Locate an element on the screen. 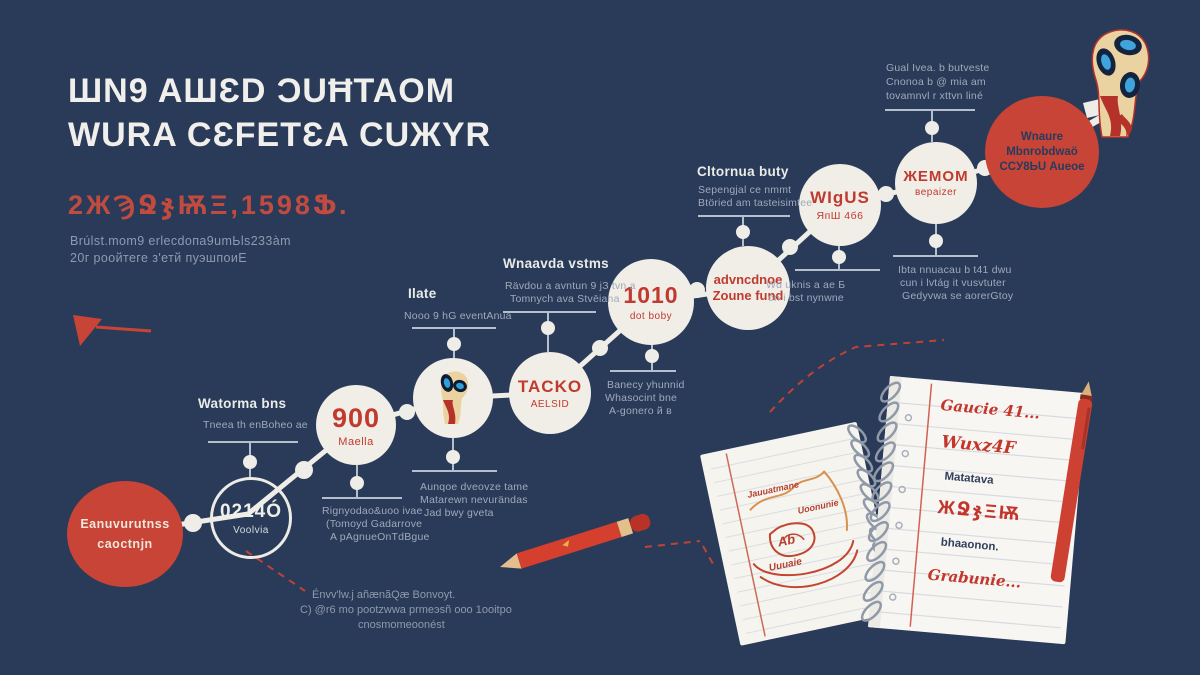 The image size is (1200, 675). note-below-wigus-line: Wd uknis a ae Б is located at coordinates (806, 285).